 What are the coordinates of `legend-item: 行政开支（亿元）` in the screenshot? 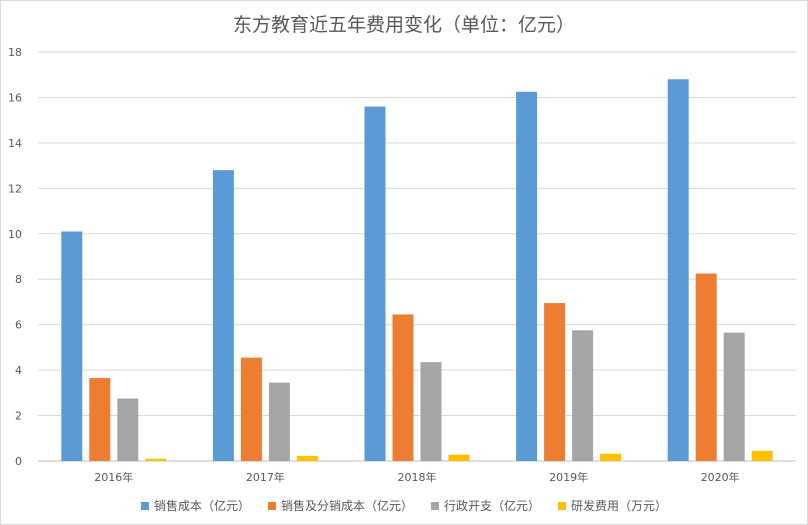 It's located at (485, 505).